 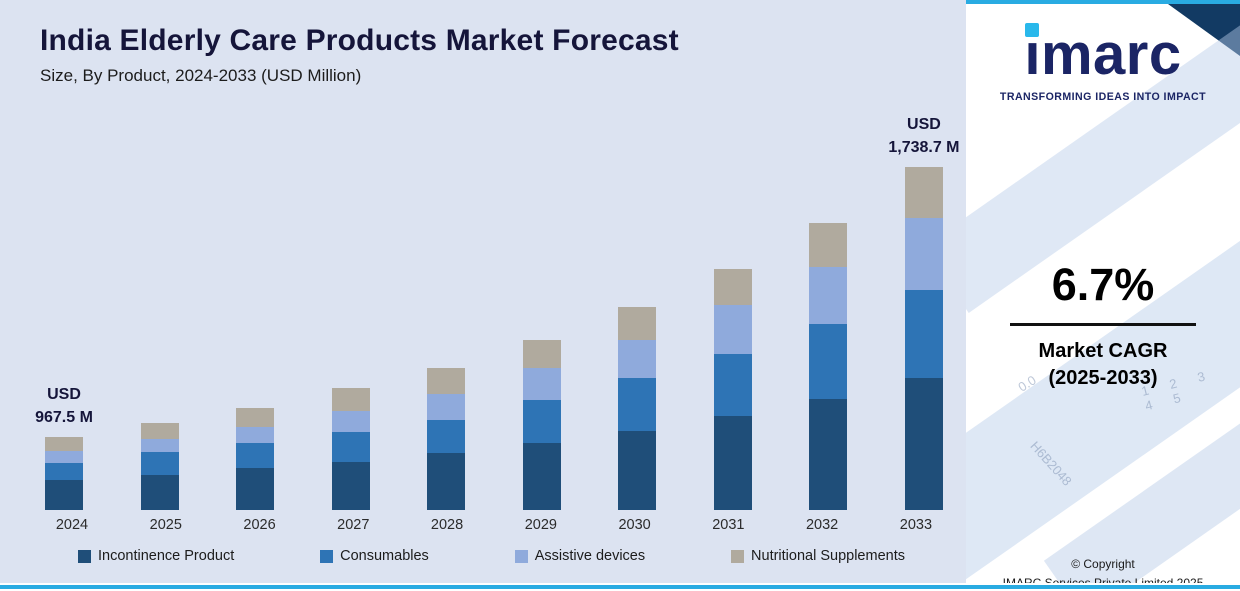 What do you see at coordinates (72, 525) in the screenshot?
I see `x-tick-label-2024: 2024` at bounding box center [72, 525].